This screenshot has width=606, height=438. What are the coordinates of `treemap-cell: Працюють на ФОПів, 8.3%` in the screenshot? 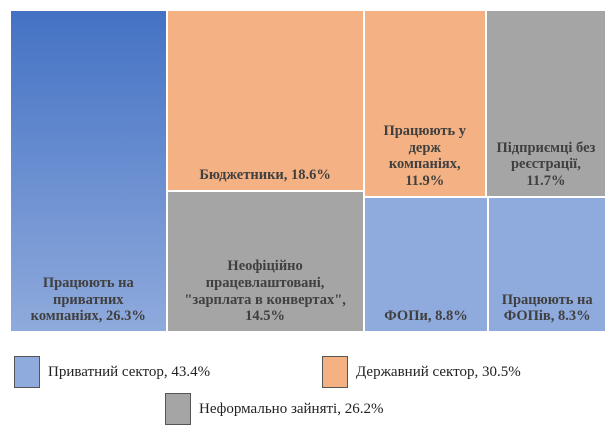 It's located at (547, 264).